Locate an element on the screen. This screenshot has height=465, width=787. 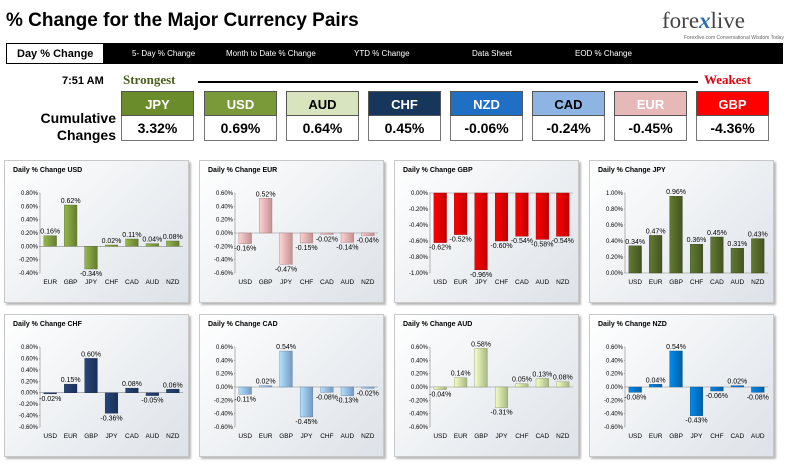
currency-box-usd: USD 0.69% is located at coordinates (240, 116).